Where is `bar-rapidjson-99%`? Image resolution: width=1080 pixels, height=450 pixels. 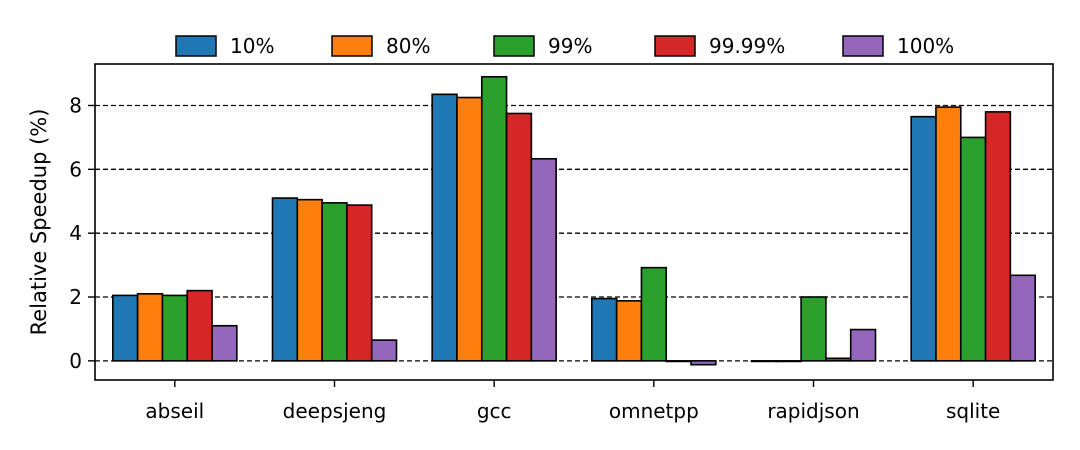 bar-rapidjson-99% is located at coordinates (813, 329).